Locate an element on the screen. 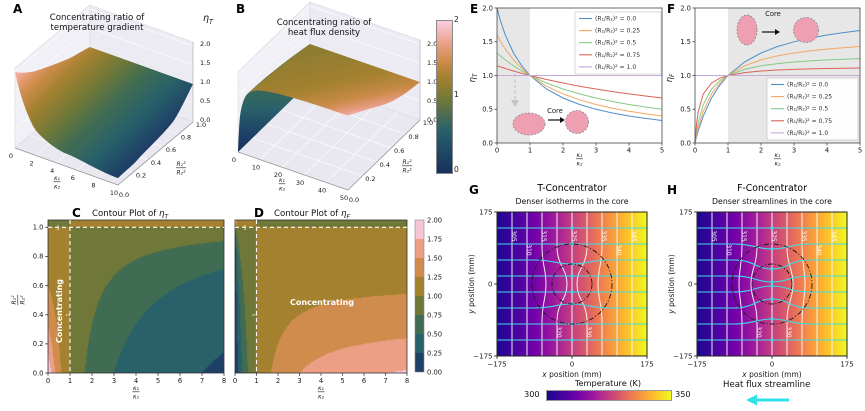  svg-text: 320 is located at coordinates (758, 332).